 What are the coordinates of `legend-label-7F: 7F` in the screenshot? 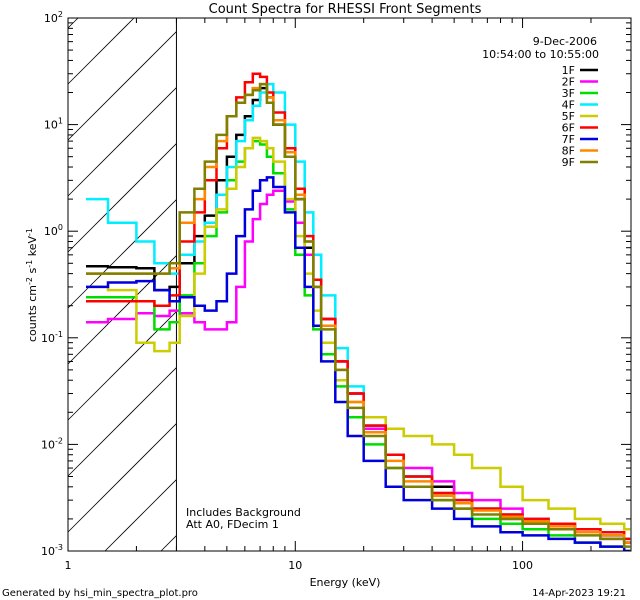 It's located at (568, 139).